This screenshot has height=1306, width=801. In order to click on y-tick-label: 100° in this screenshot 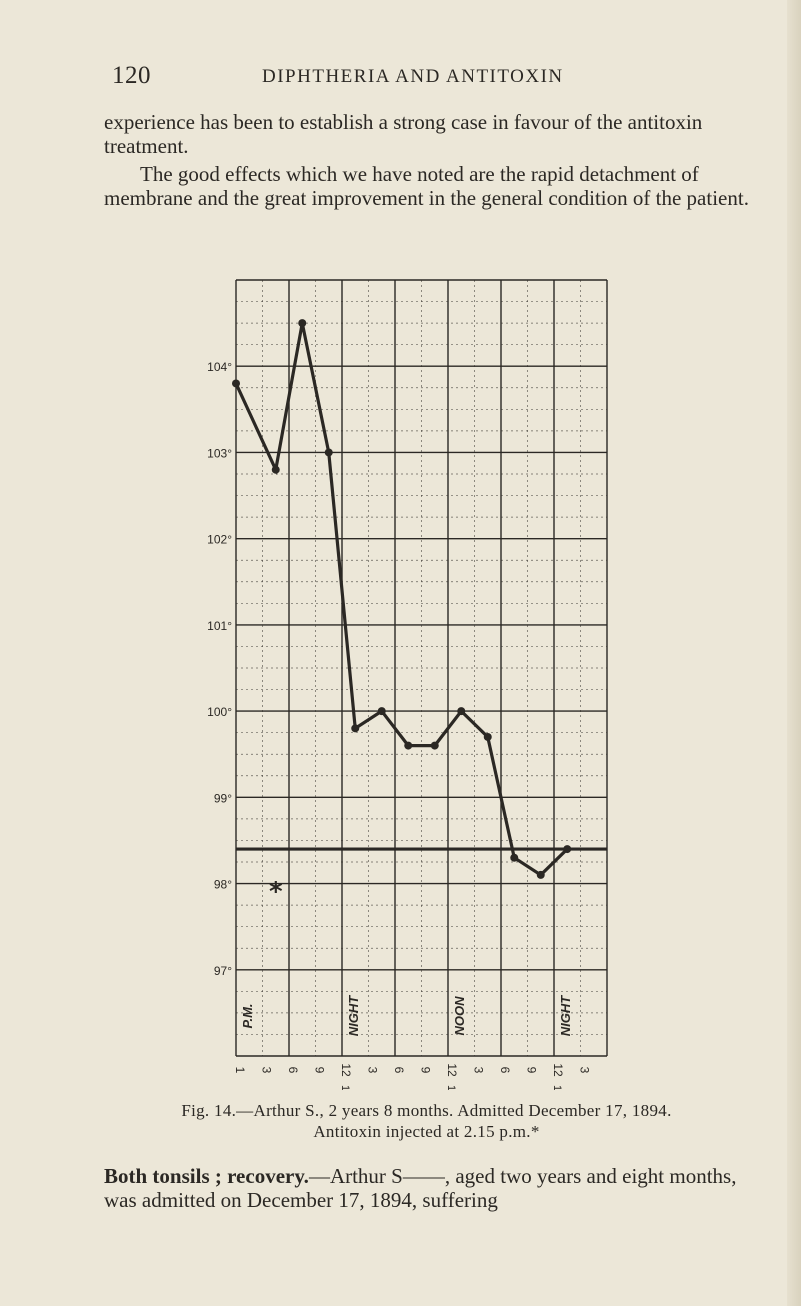, I will do `click(219, 712)`.